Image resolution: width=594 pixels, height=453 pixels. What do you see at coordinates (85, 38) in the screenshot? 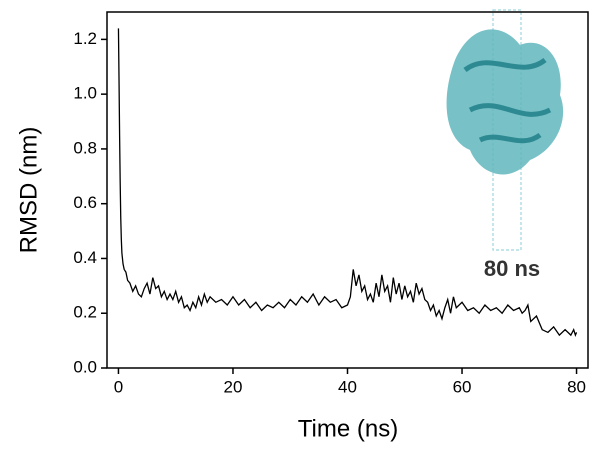
I see `y-tick-label: 1.2` at bounding box center [85, 38].